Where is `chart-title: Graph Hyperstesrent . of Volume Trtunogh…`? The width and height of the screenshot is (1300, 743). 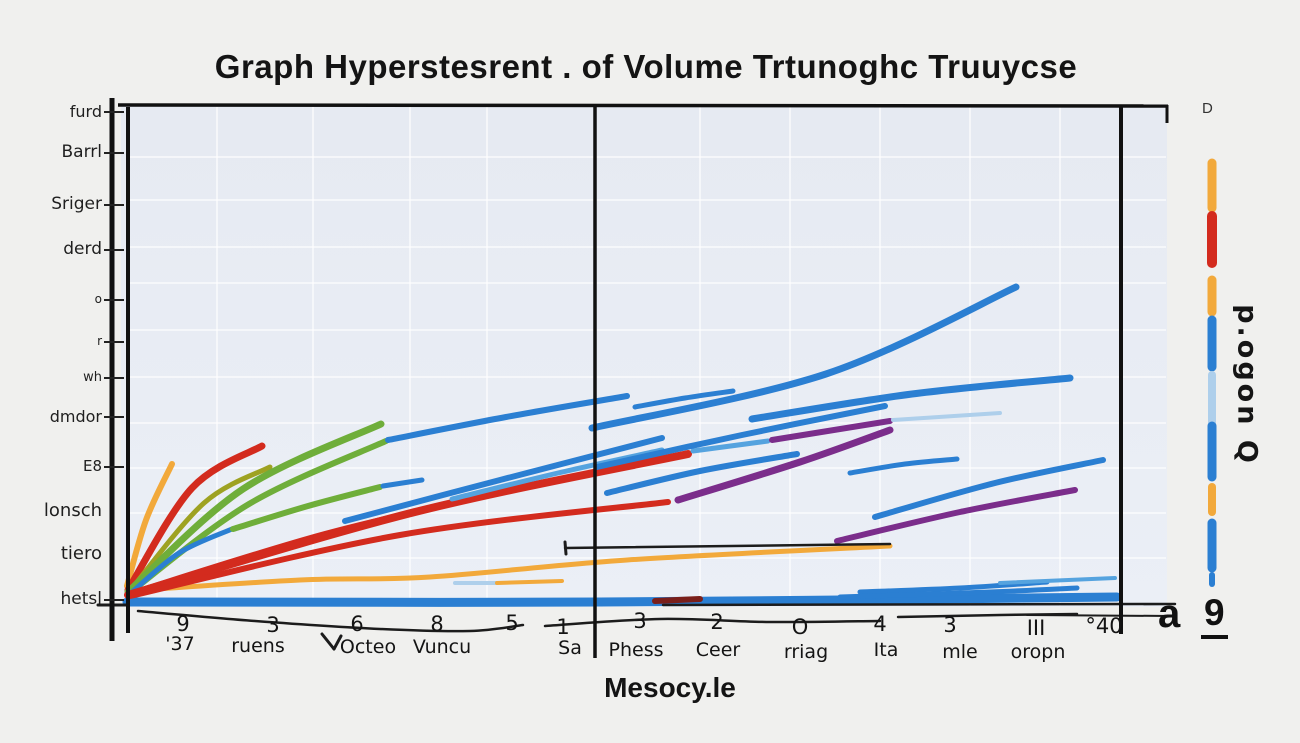 chart-title: Graph Hyperstesrent . of Volume Trtunogh… is located at coordinates (646, 66).